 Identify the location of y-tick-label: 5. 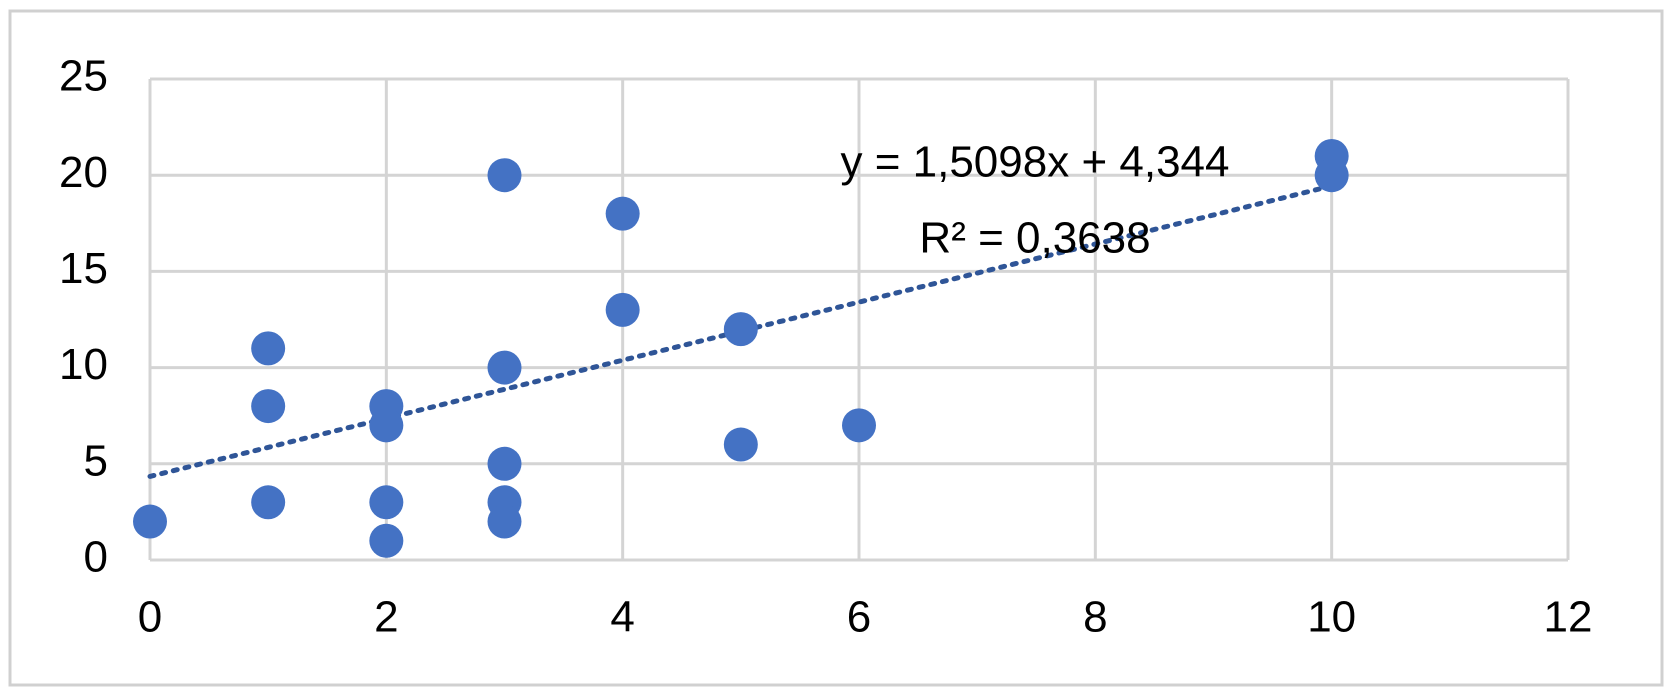
(96, 460).